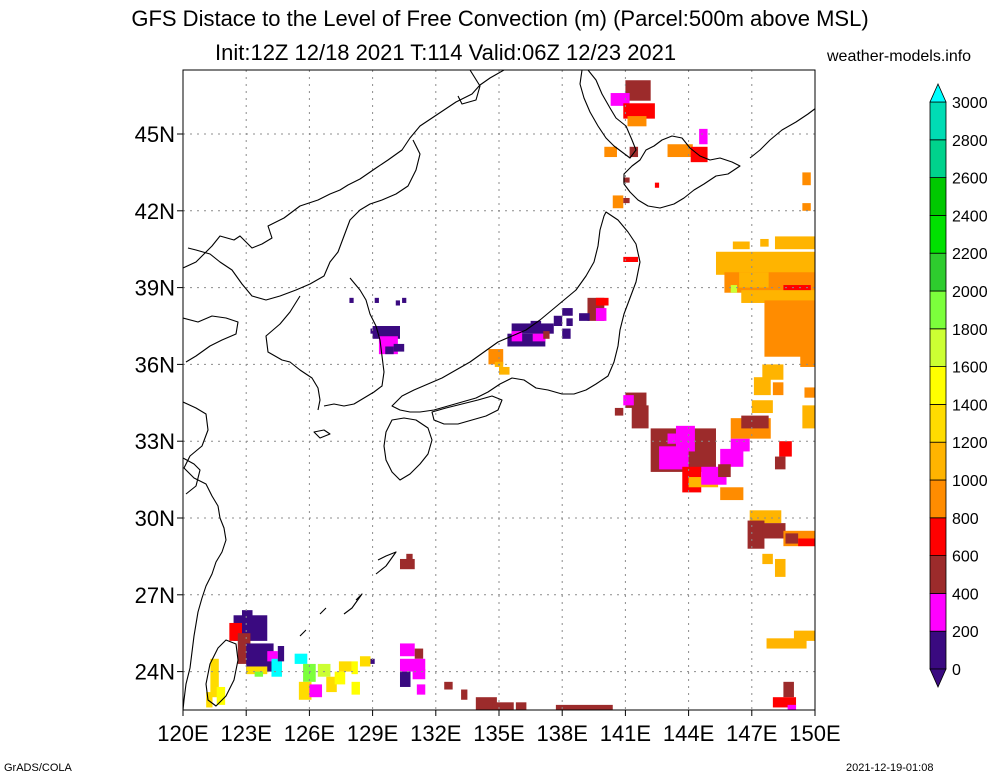  Describe the element at coordinates (970, 405) in the screenshot. I see `colorbar-label: 1400` at that location.